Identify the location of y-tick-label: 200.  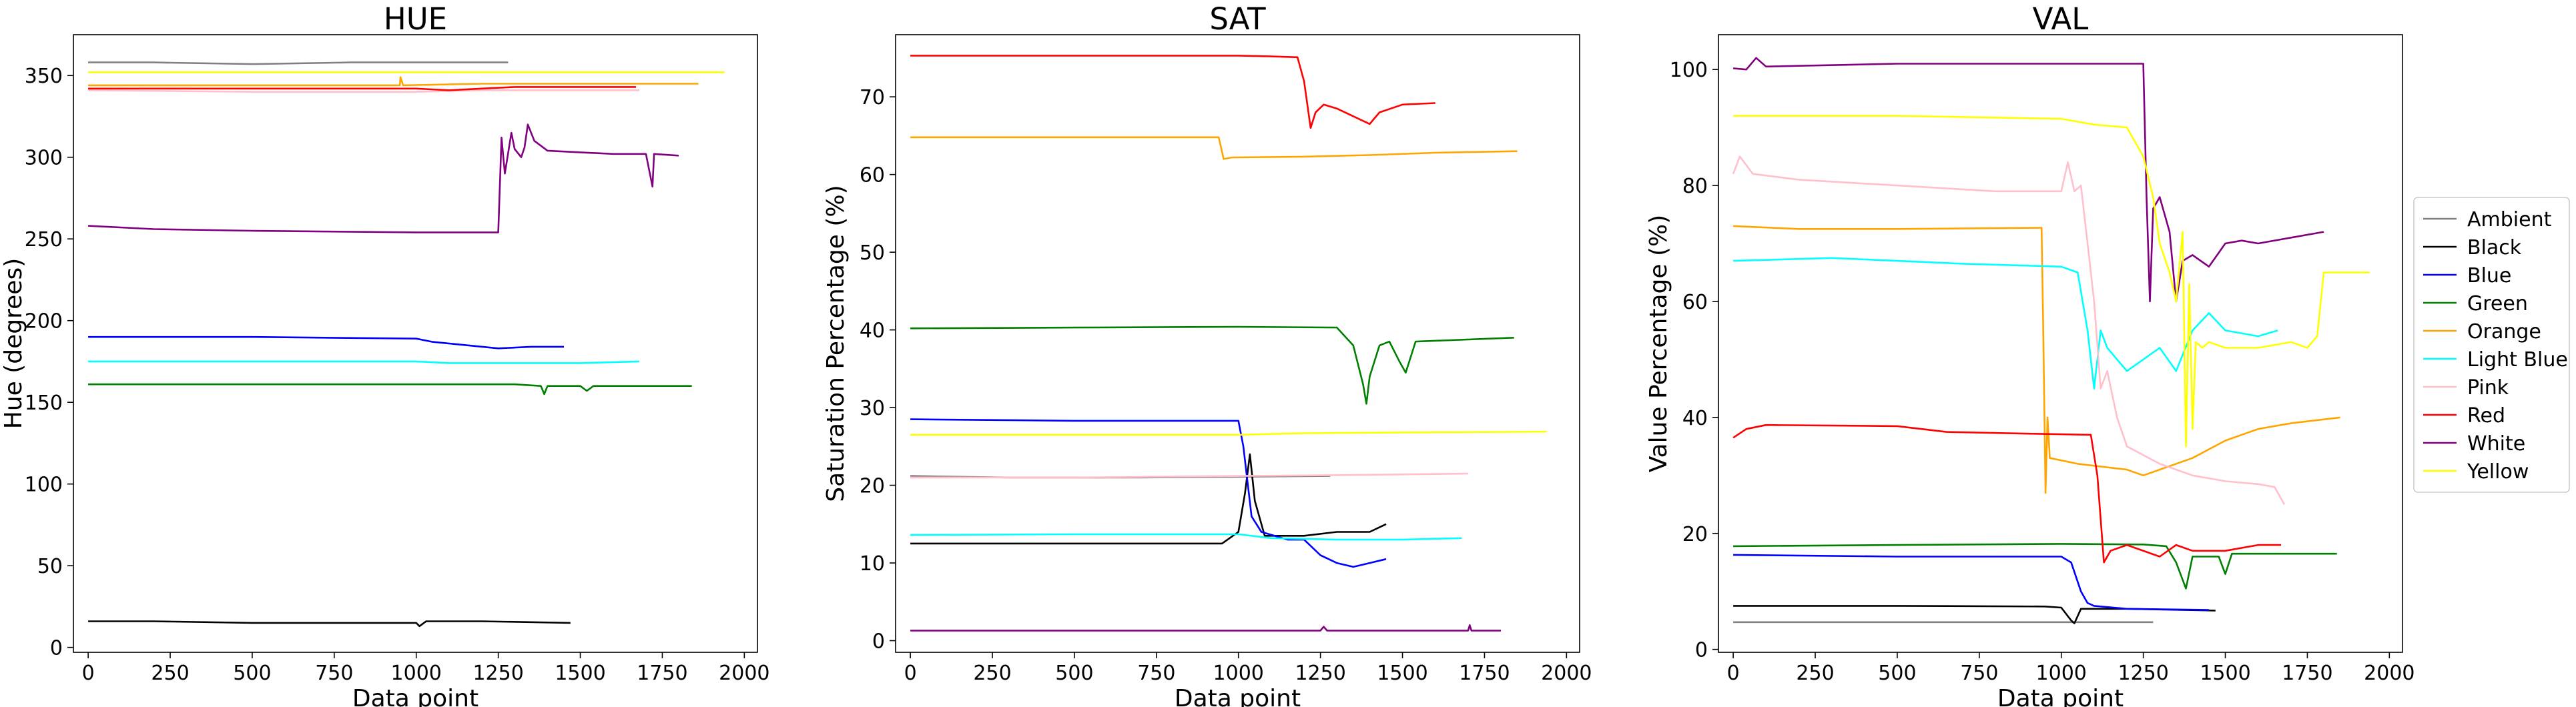
(44, 321).